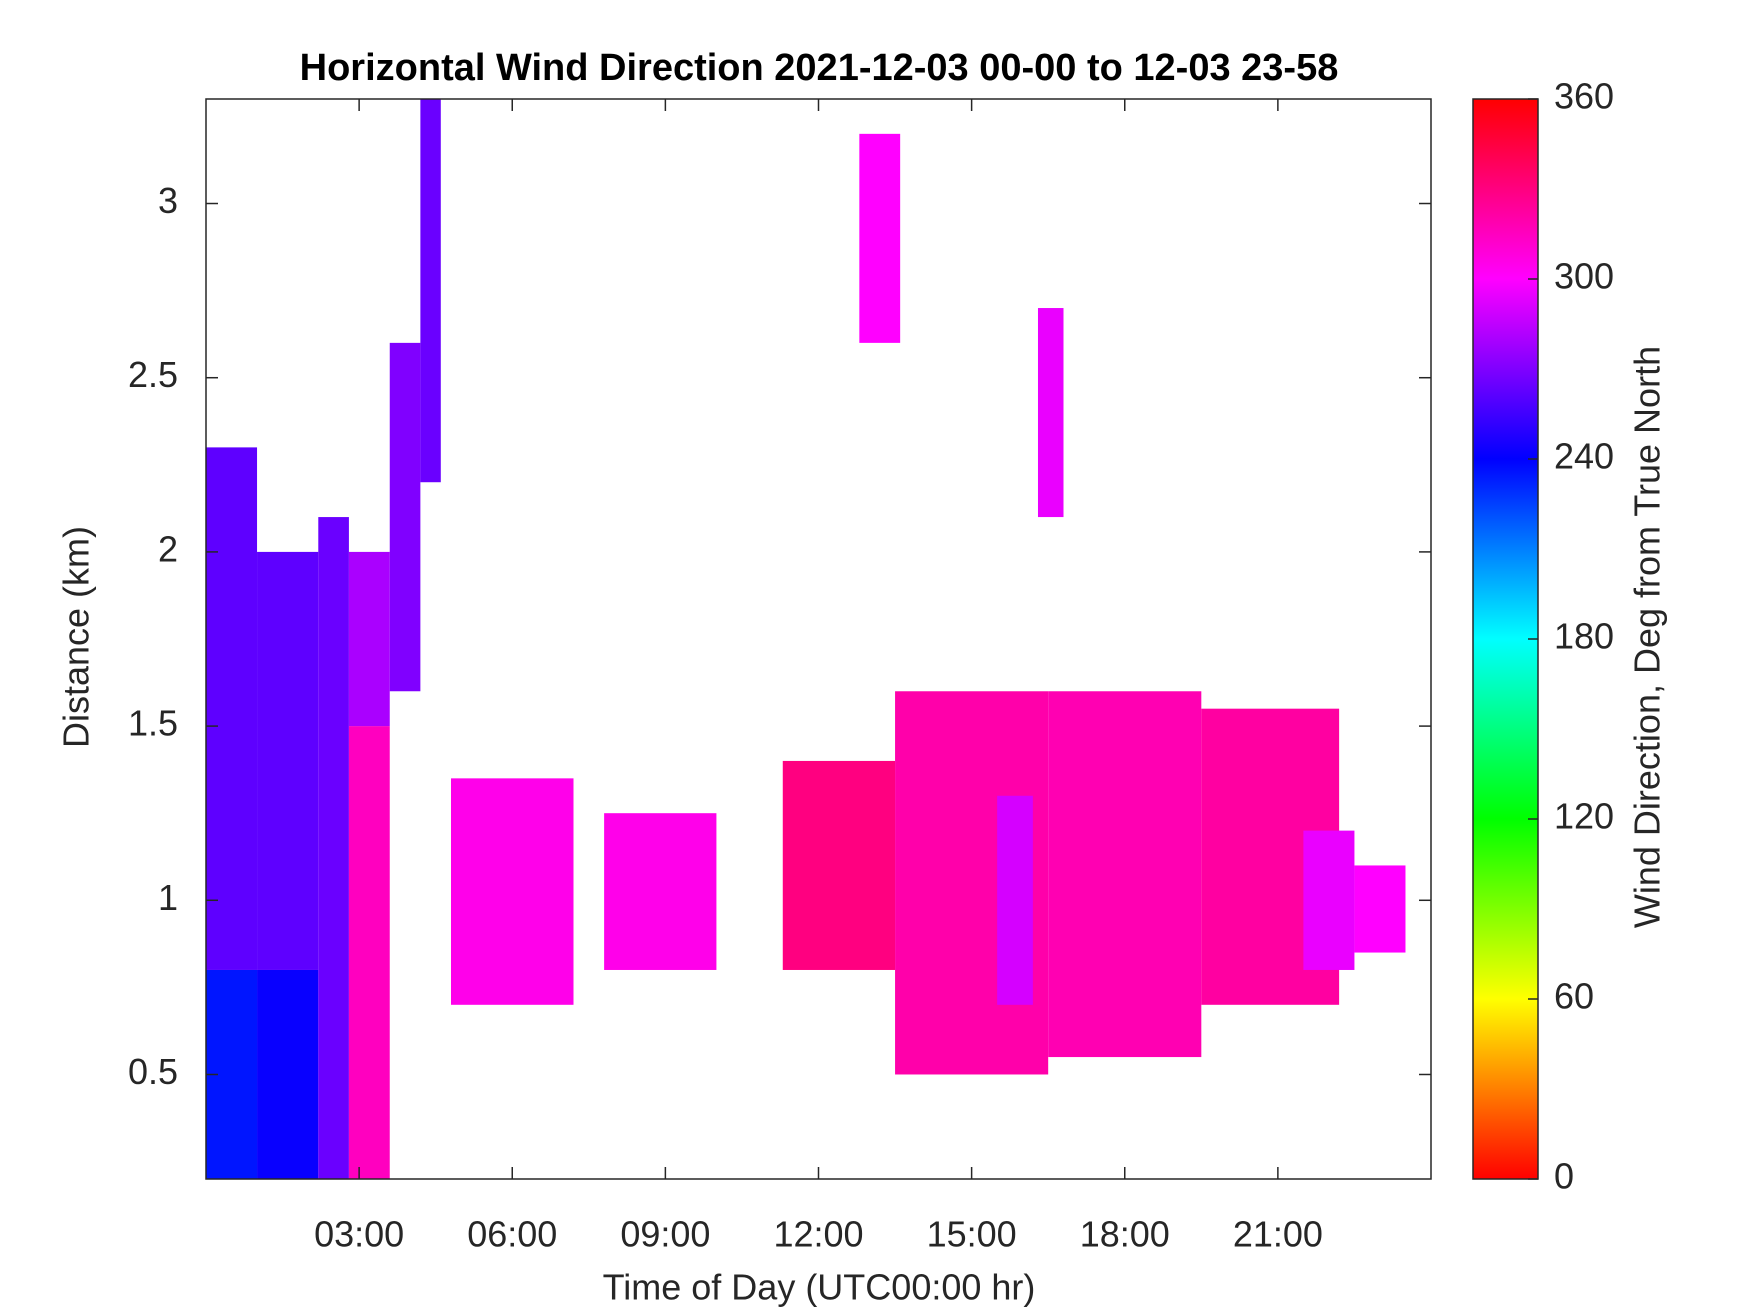 This screenshot has height=1313, width=1750. What do you see at coordinates (359, 1234) in the screenshot?
I see `x-tick-label: 03:00` at bounding box center [359, 1234].